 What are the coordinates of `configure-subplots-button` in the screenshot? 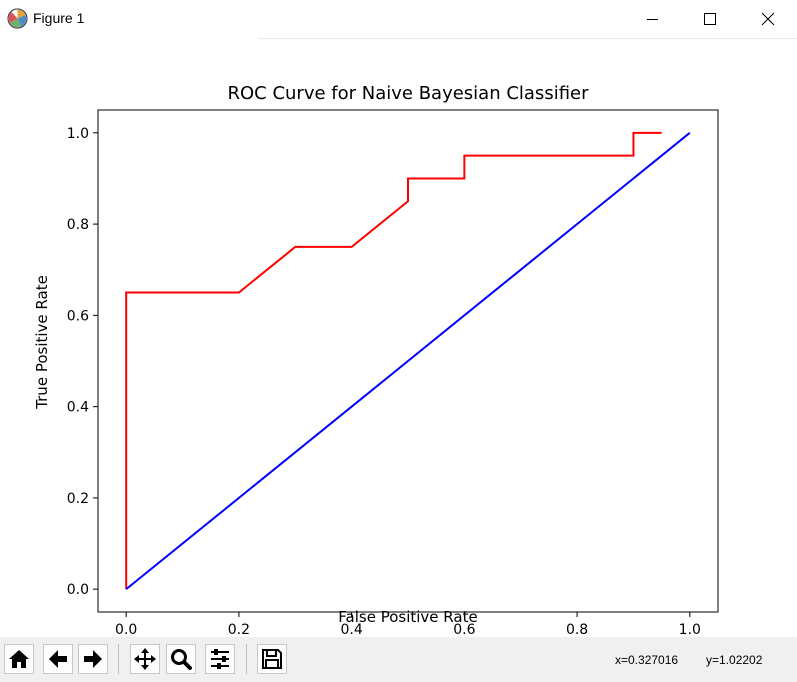 It's located at (220, 659).